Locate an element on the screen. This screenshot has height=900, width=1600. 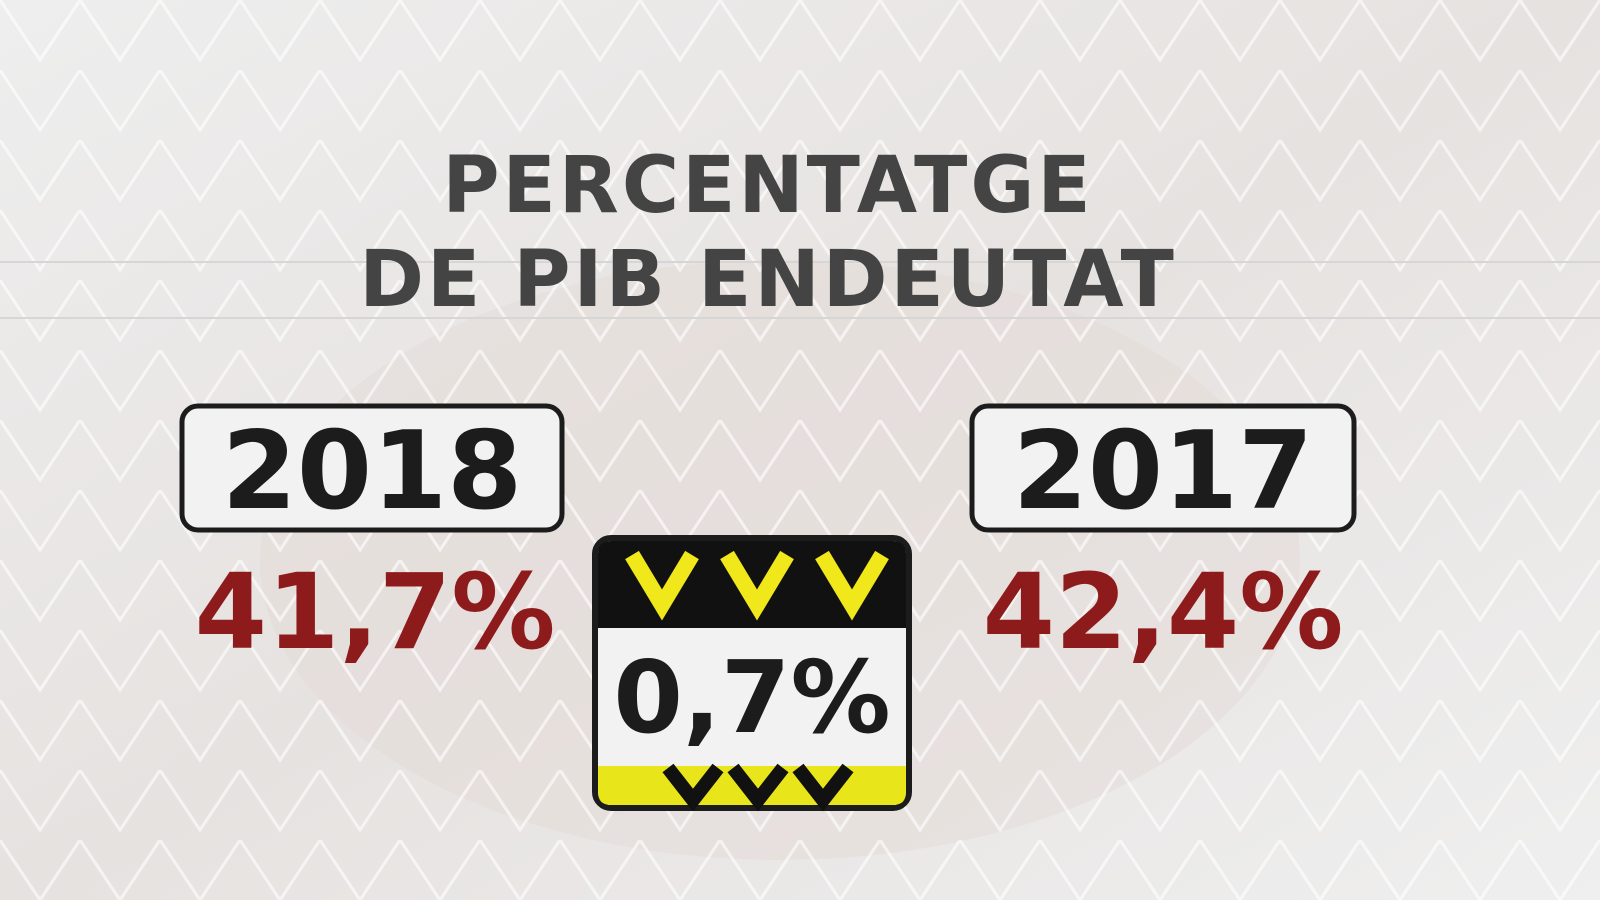
difference-box is located at coordinates (752, 673).